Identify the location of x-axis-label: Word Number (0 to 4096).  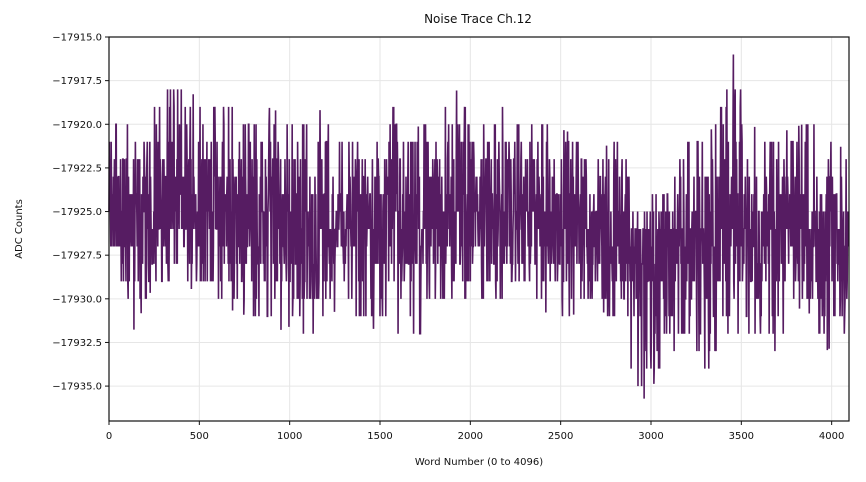
(479, 462).